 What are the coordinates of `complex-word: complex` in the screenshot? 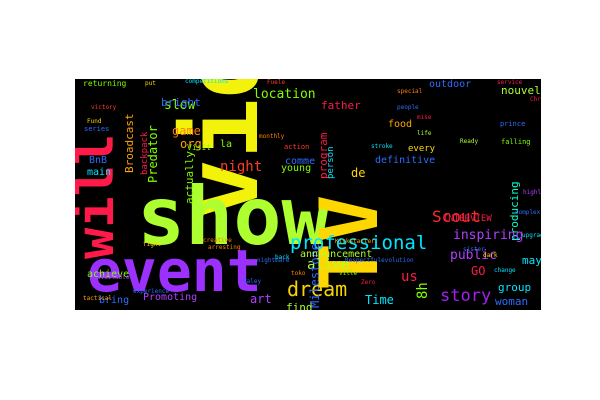 It's located at (528, 212).